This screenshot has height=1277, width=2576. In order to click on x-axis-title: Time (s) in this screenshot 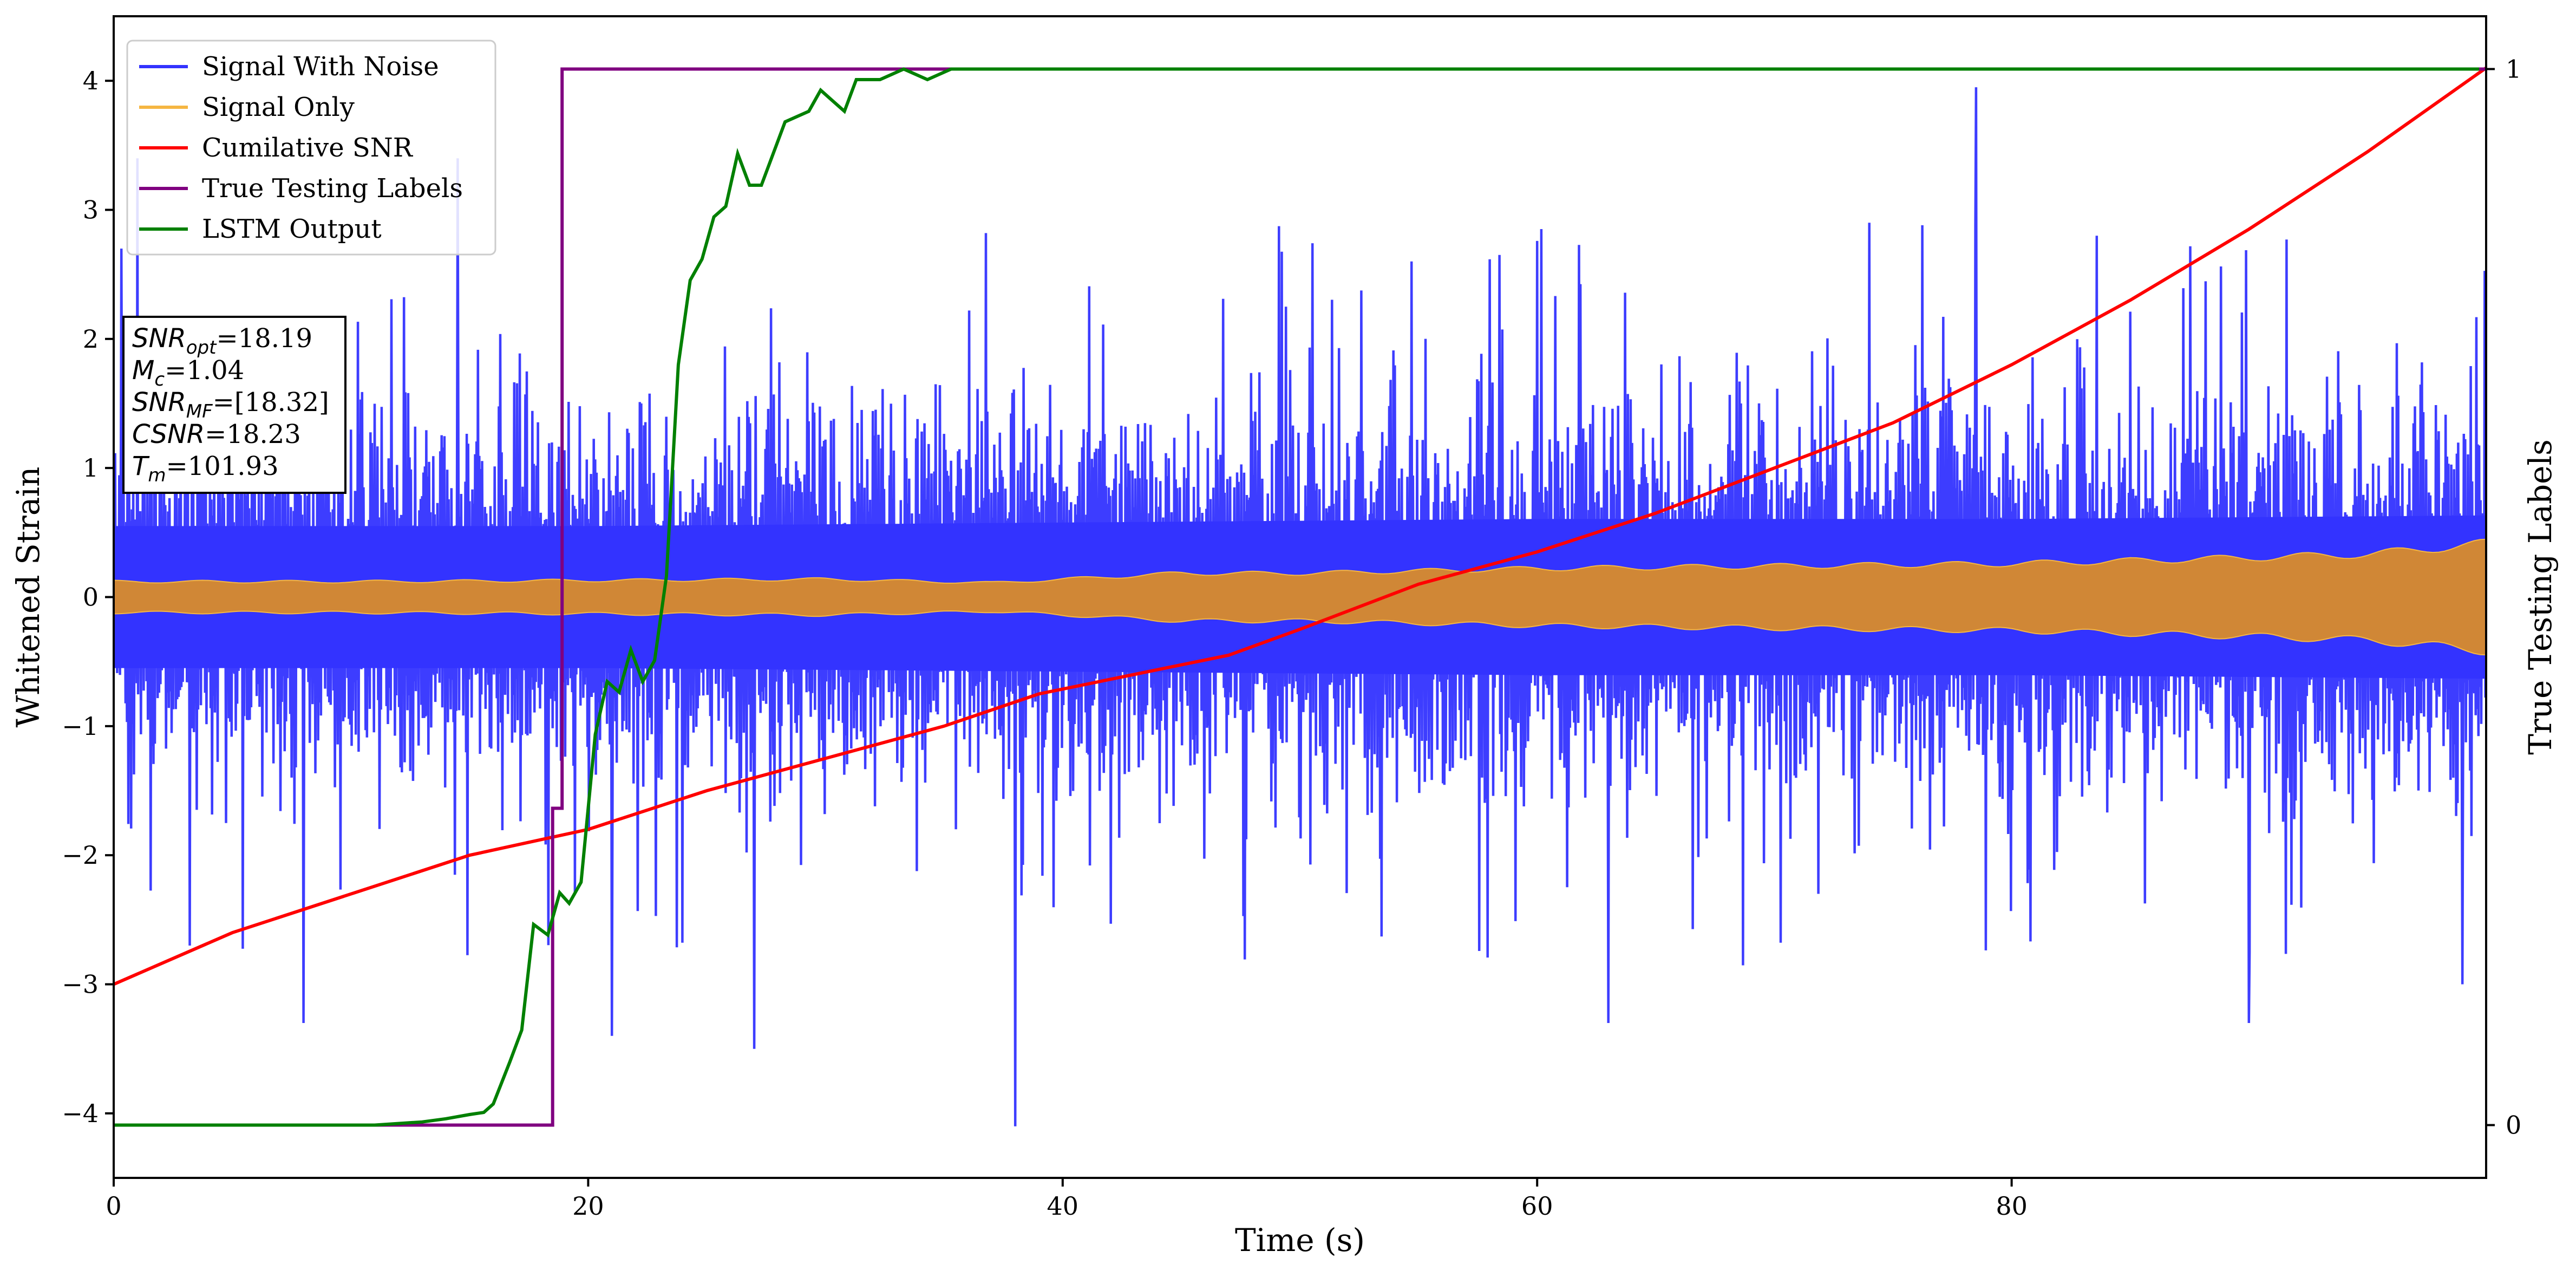, I will do `click(1300, 1240)`.